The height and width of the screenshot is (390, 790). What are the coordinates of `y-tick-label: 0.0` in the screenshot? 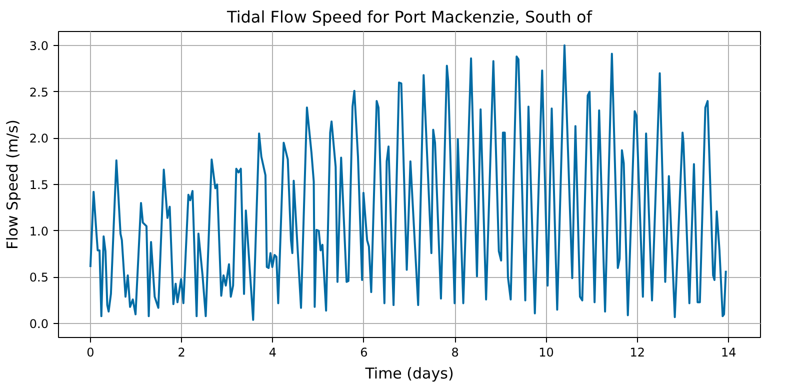 It's located at (39, 324).